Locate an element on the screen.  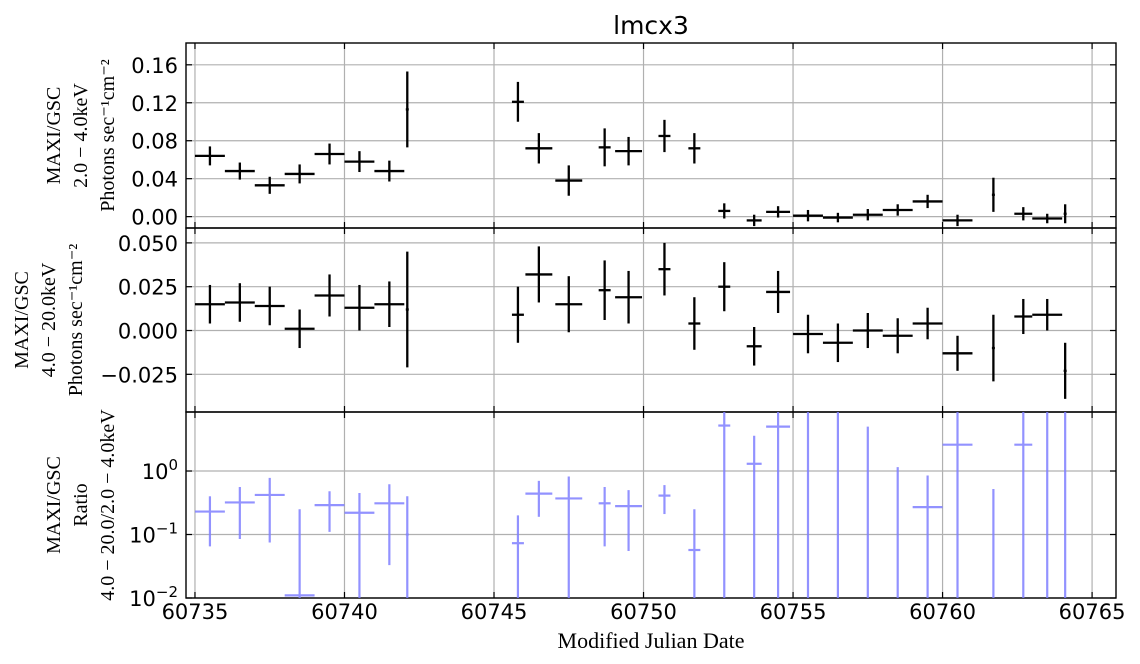
y-tick-label: 0.16 is located at coordinates (154, 66).